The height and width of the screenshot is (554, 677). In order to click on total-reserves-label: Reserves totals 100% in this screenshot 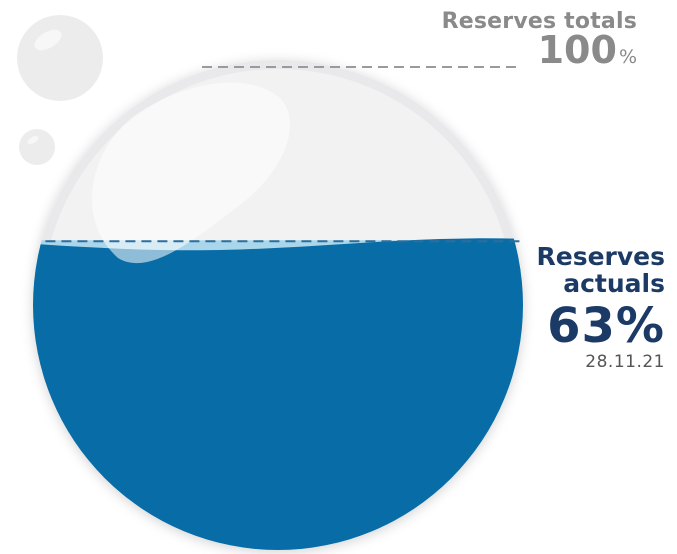, I will do `click(539, 44)`.